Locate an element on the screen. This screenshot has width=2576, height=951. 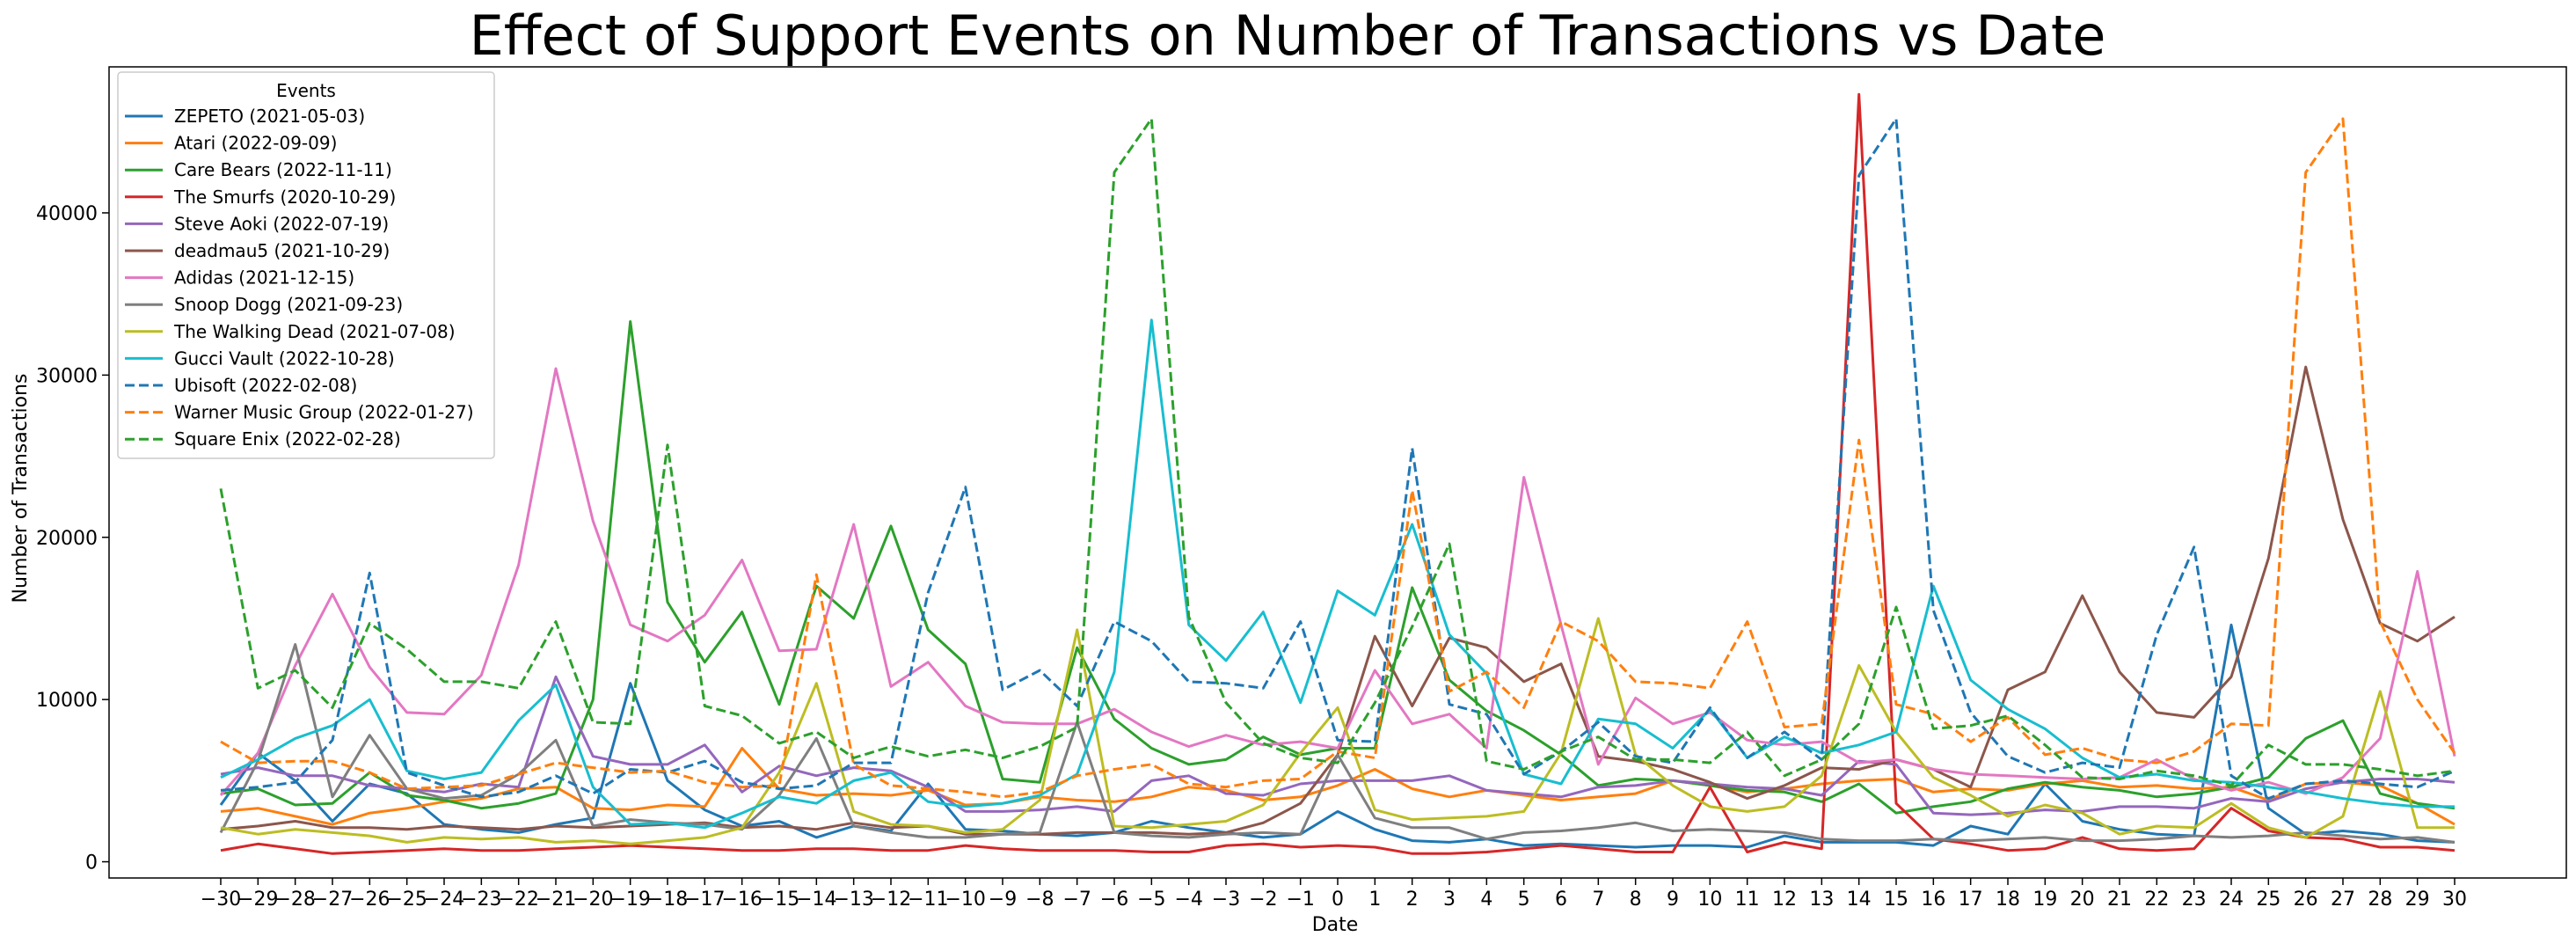
legend-item-12: Warner Music Group (2022-01-27) is located at coordinates (324, 412).